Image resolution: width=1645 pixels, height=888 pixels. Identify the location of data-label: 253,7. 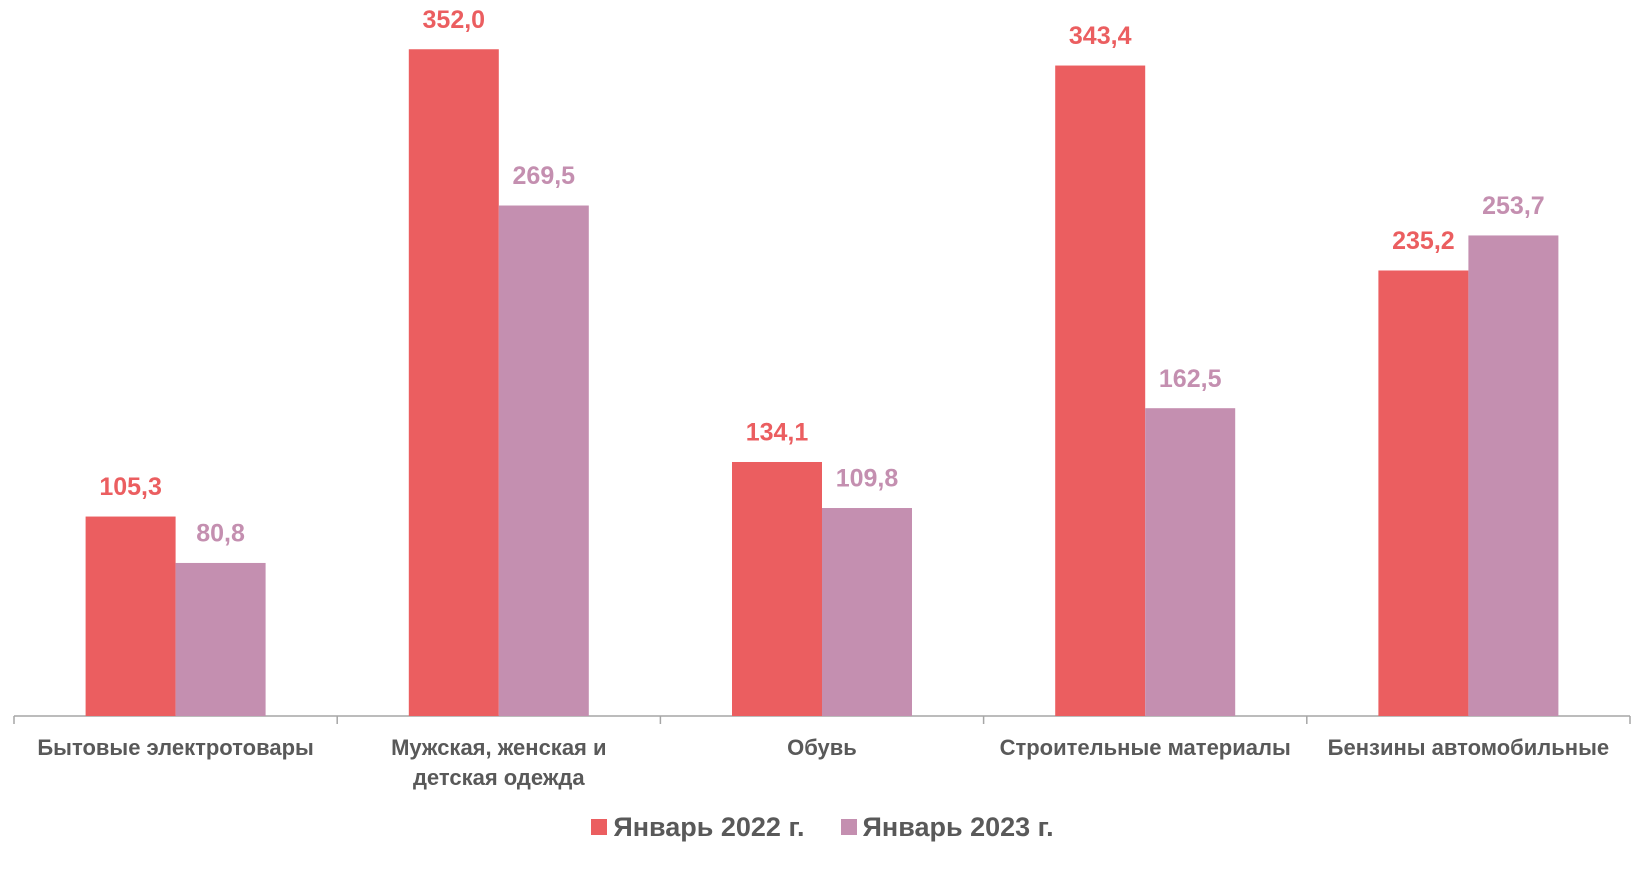
(1513, 206).